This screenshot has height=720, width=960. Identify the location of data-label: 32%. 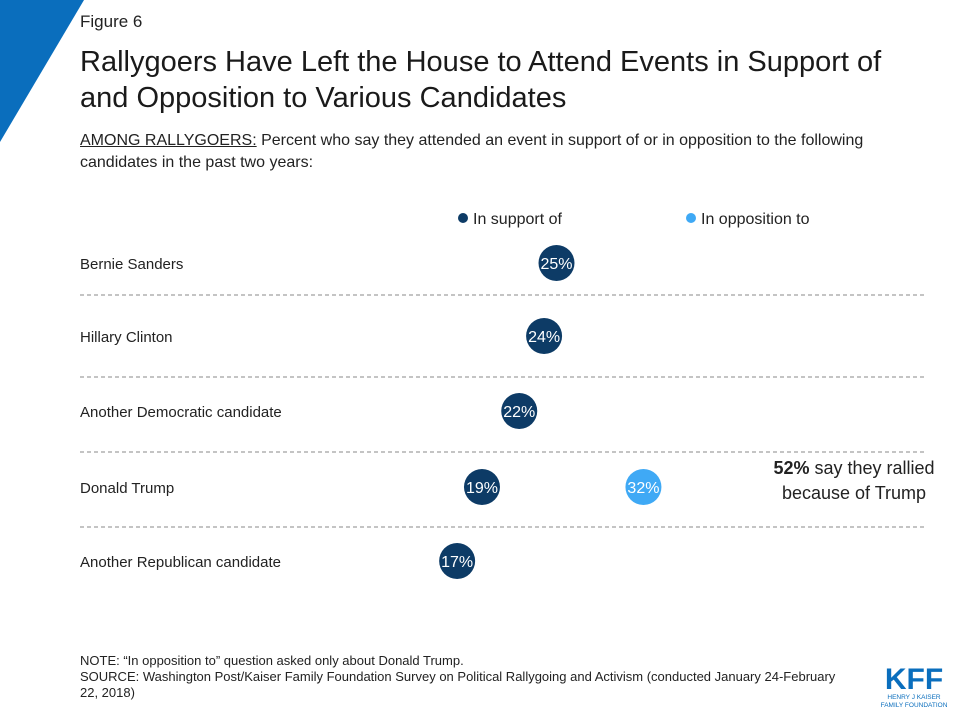
(643, 488).